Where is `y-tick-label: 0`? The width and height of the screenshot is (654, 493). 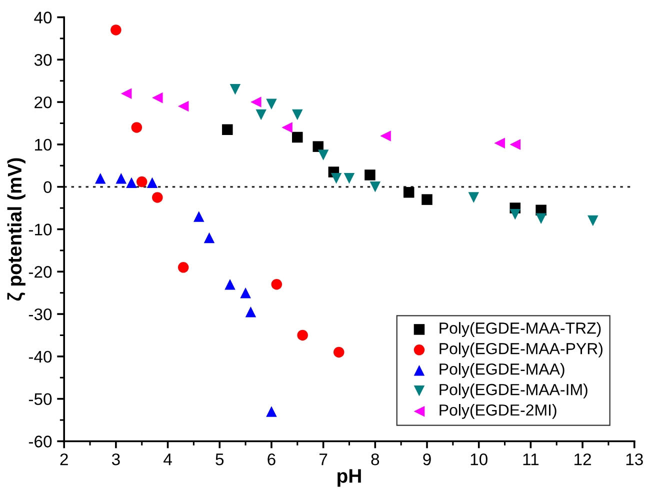
y-tick-label: 0 is located at coordinates (48, 187).